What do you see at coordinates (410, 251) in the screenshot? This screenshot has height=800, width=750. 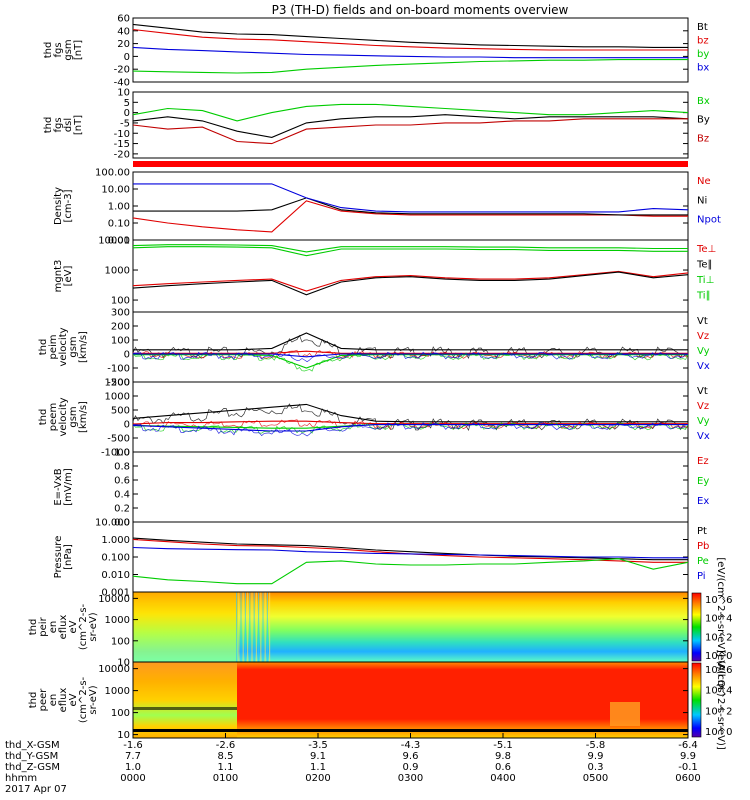 I see `series-line-Ti⊥` at bounding box center [410, 251].